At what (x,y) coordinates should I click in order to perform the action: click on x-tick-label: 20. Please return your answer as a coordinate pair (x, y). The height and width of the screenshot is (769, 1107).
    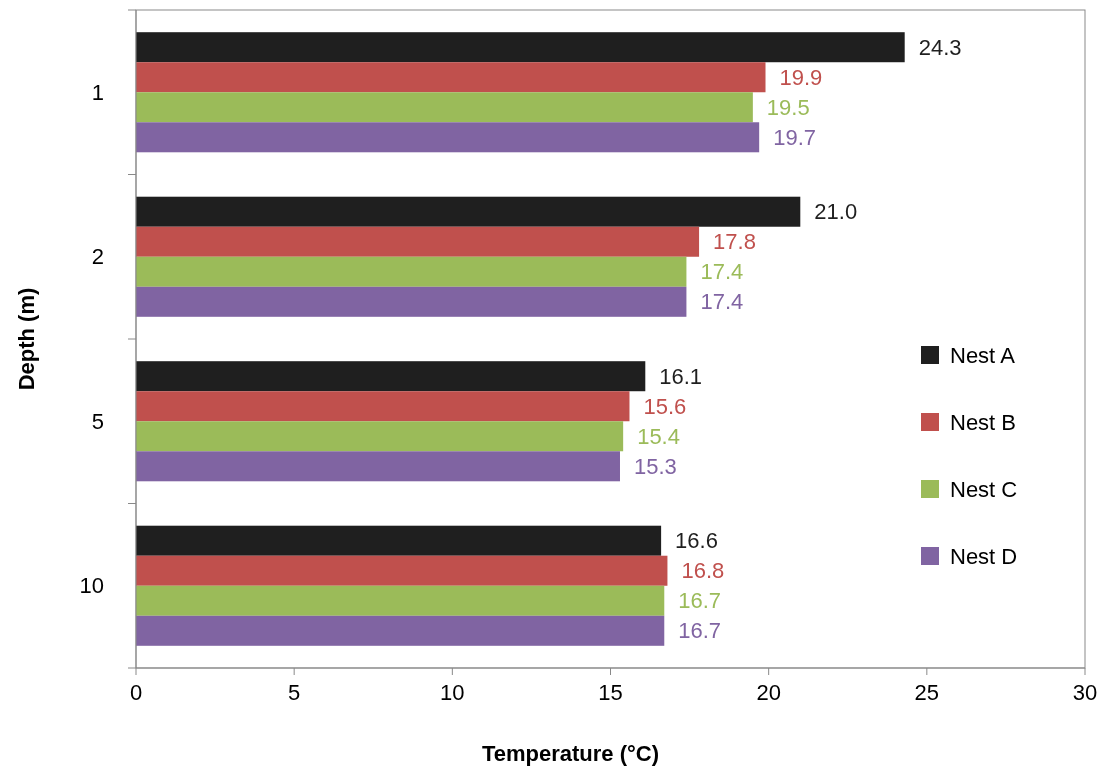
    Looking at the image, I should click on (768, 692).